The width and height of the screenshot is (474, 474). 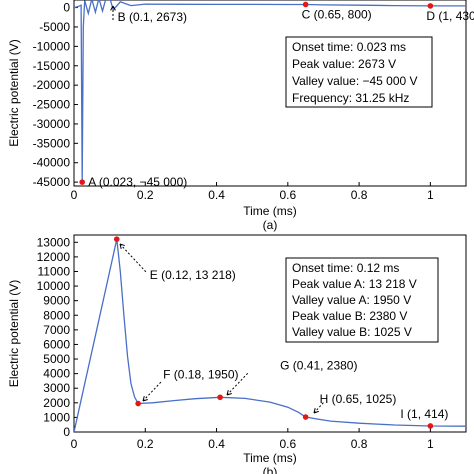 What do you see at coordinates (52, 105) in the screenshot?
I see `y-tick-label: -25000` at bounding box center [52, 105].